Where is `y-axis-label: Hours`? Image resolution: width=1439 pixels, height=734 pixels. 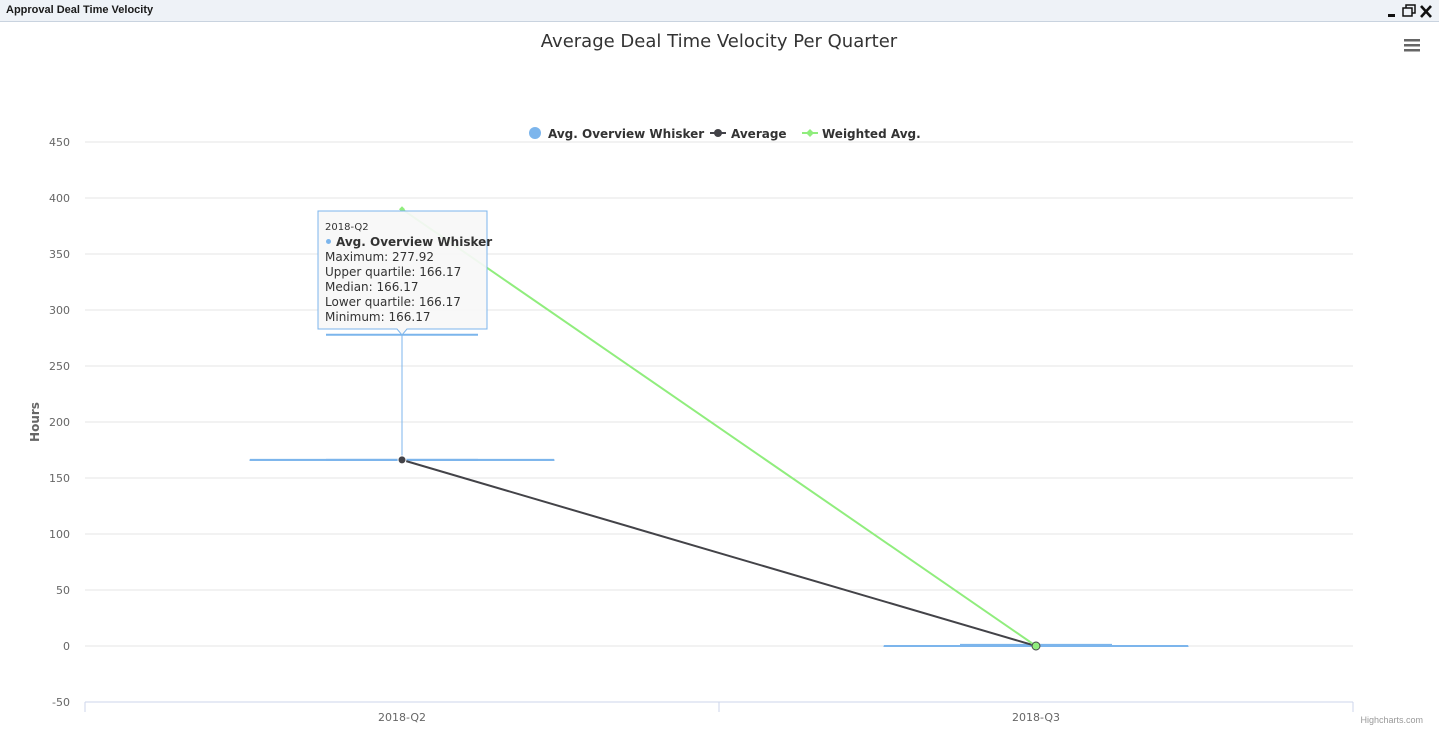 y-axis-label: Hours is located at coordinates (35, 422).